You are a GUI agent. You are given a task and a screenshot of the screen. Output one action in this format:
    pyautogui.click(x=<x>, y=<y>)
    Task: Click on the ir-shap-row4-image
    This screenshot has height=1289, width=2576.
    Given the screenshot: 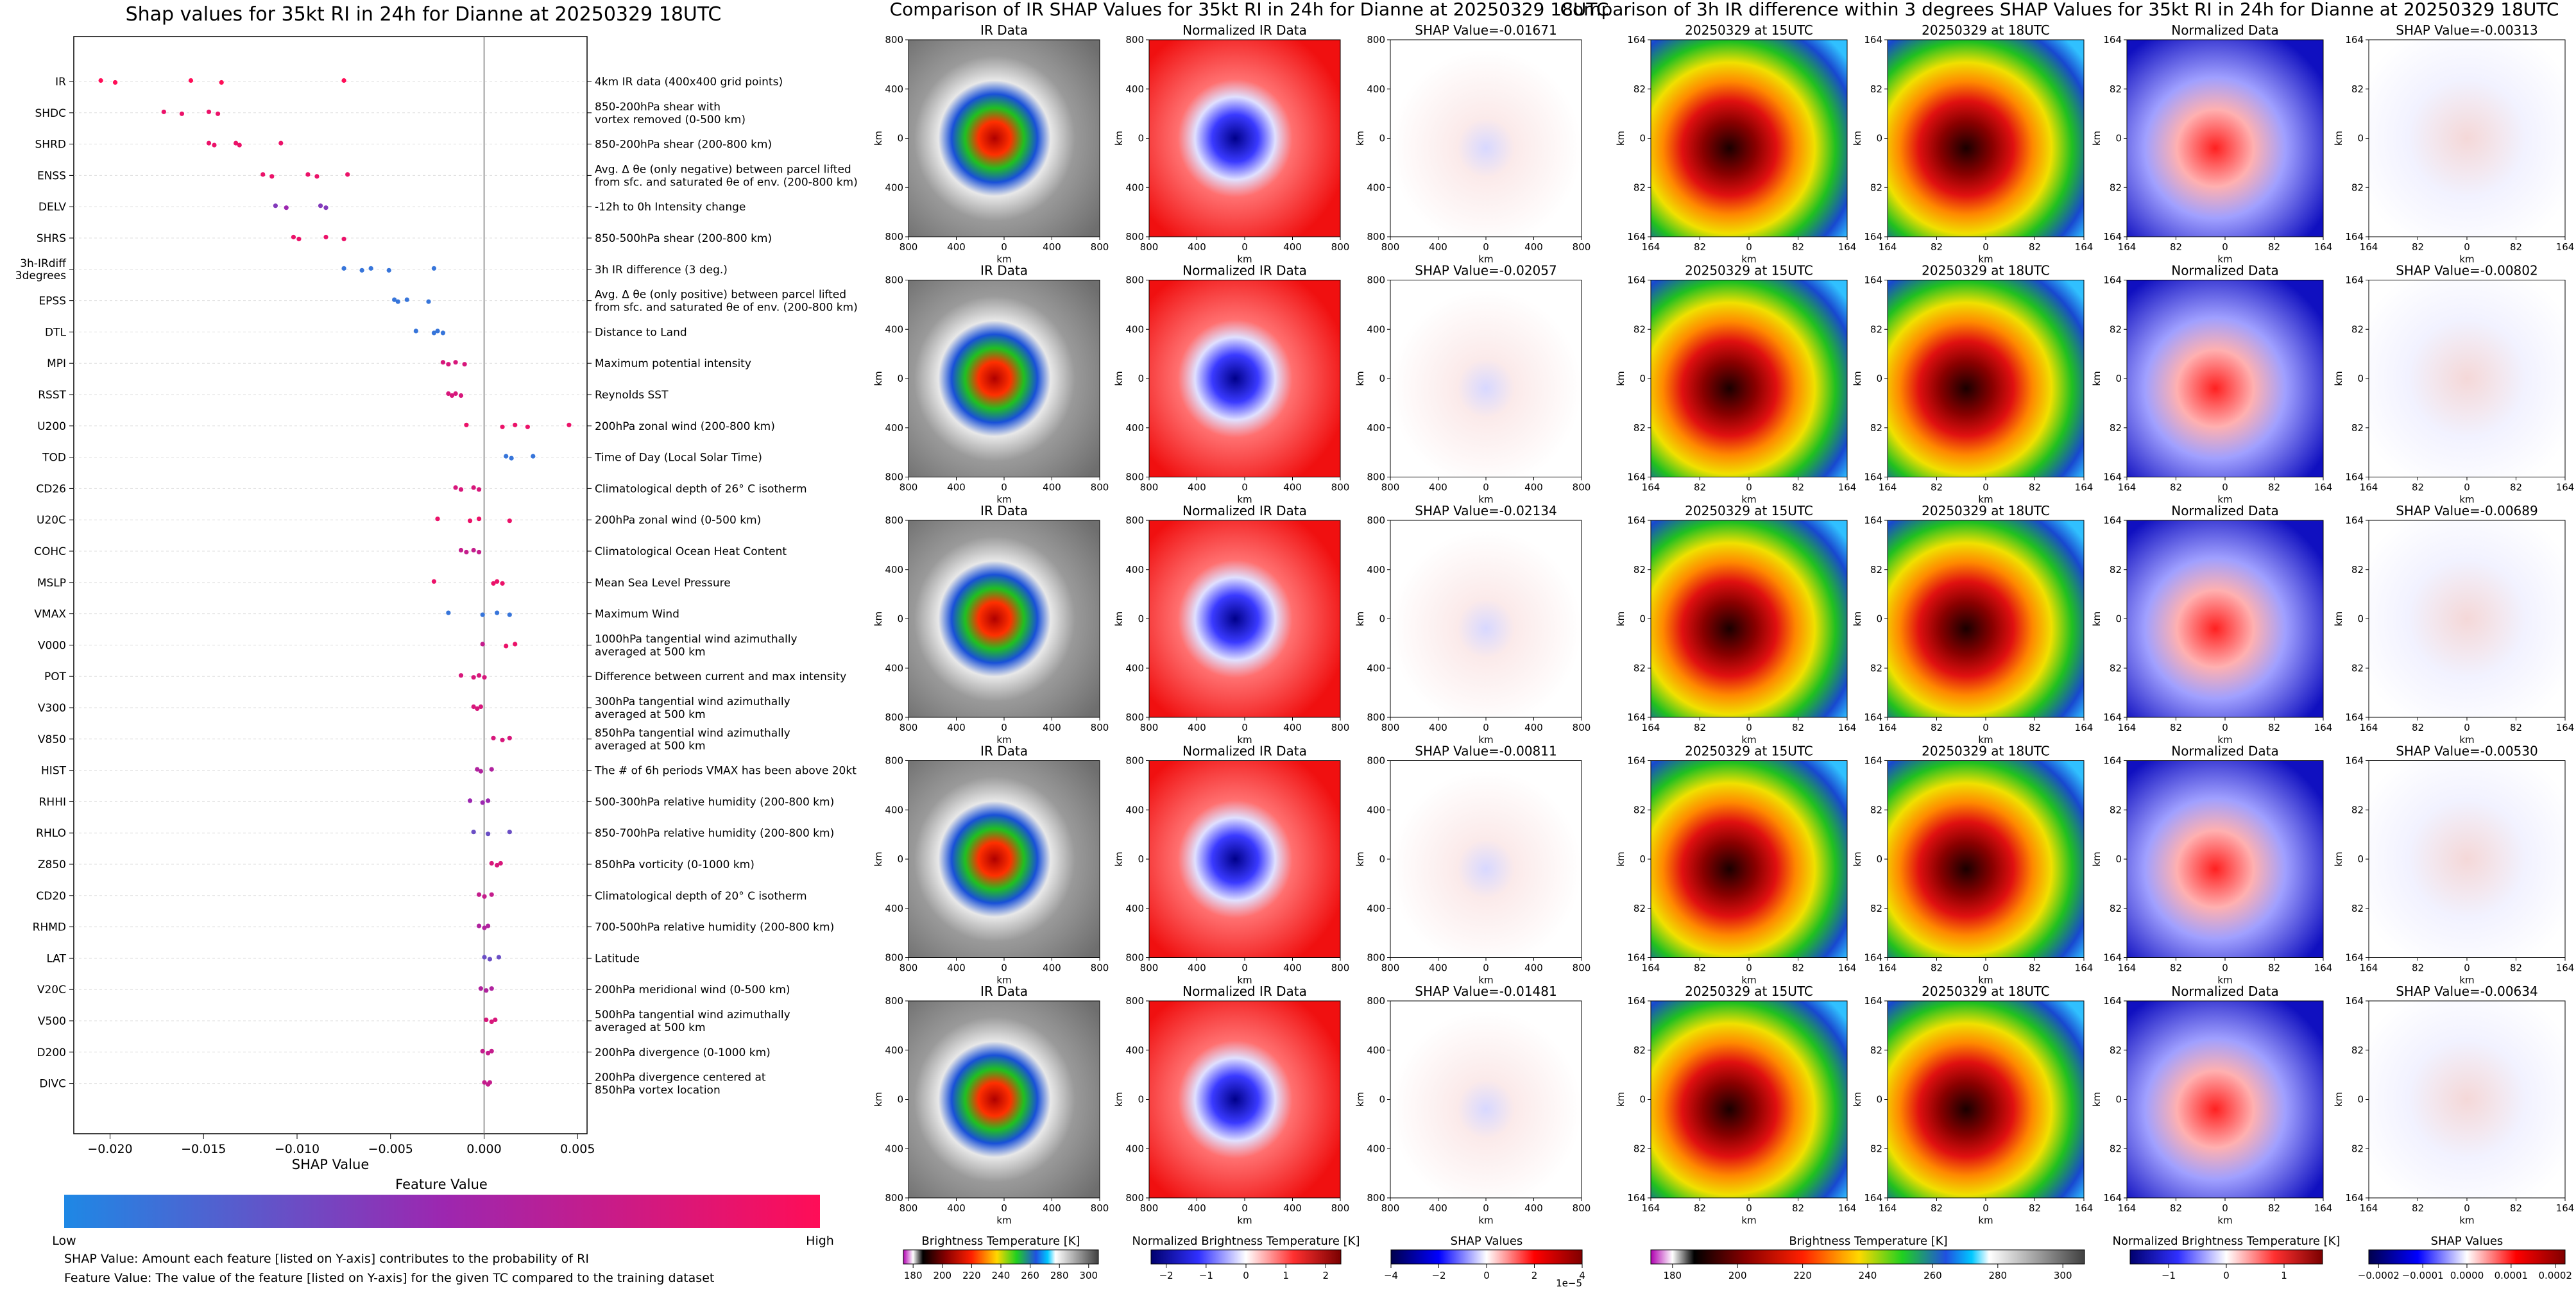 What is the action you would take?
    pyautogui.click(x=1486, y=859)
    